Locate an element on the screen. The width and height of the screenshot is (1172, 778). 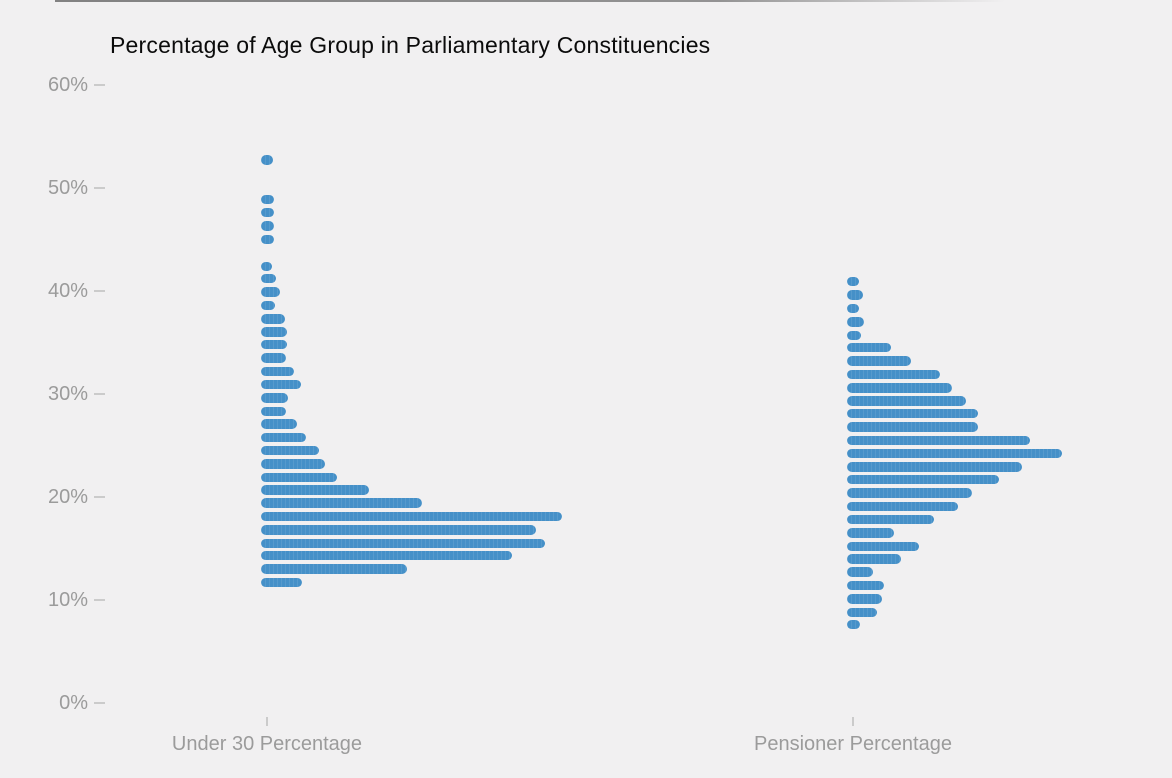
y-tick-label: 20% is located at coordinates (67, 497).